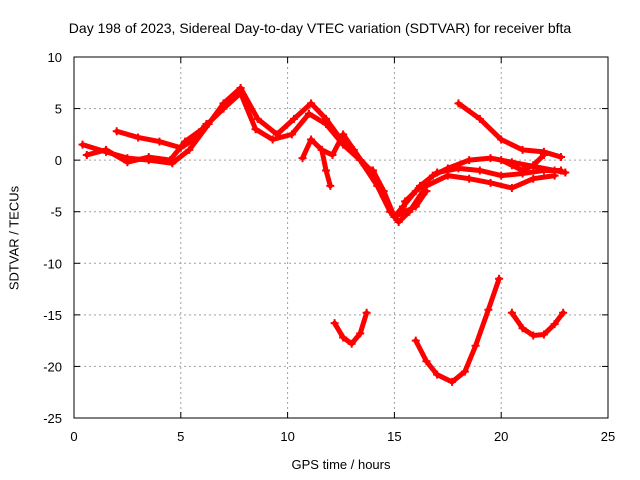  Describe the element at coordinates (52, 263) in the screenshot. I see `y-tick-label: -10` at that location.